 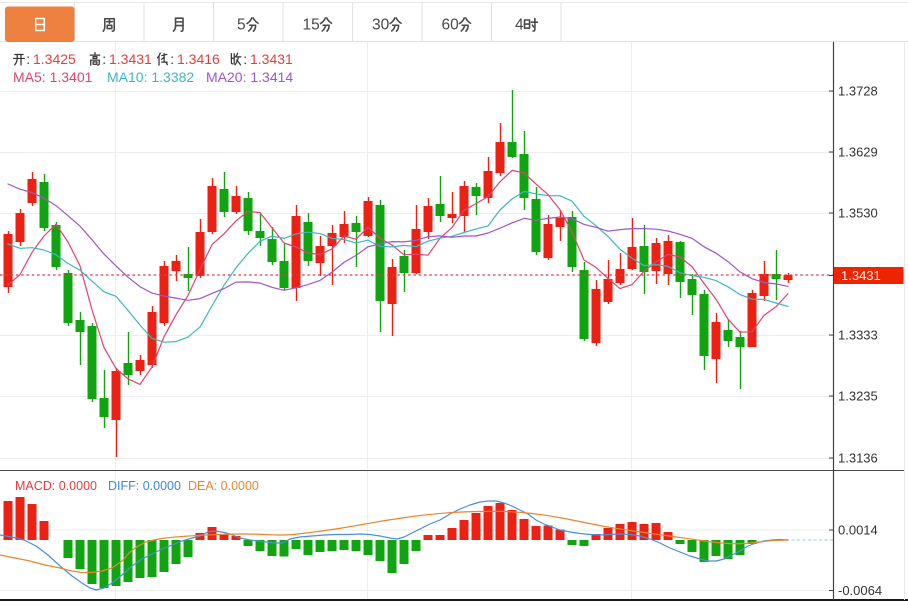 What do you see at coordinates (860, 590) in the screenshot?
I see `svg-text: -0.0064` at bounding box center [860, 590].